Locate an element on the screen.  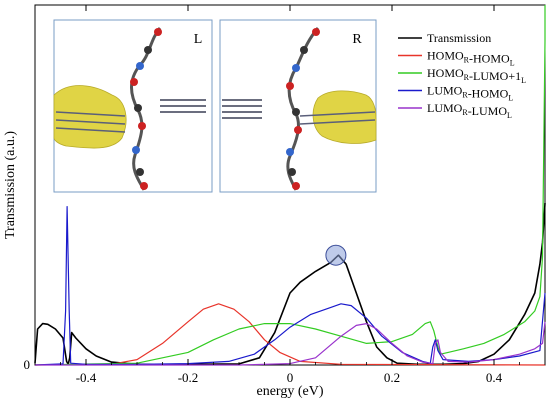
molecule-atoms-left is located at coordinates (146, 109).